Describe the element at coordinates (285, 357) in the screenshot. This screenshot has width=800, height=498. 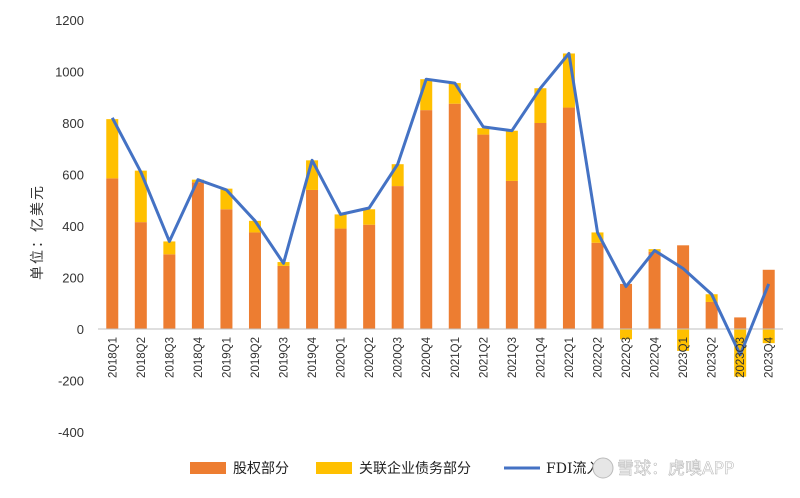
I see `x-category-label: 2019Q3` at that location.